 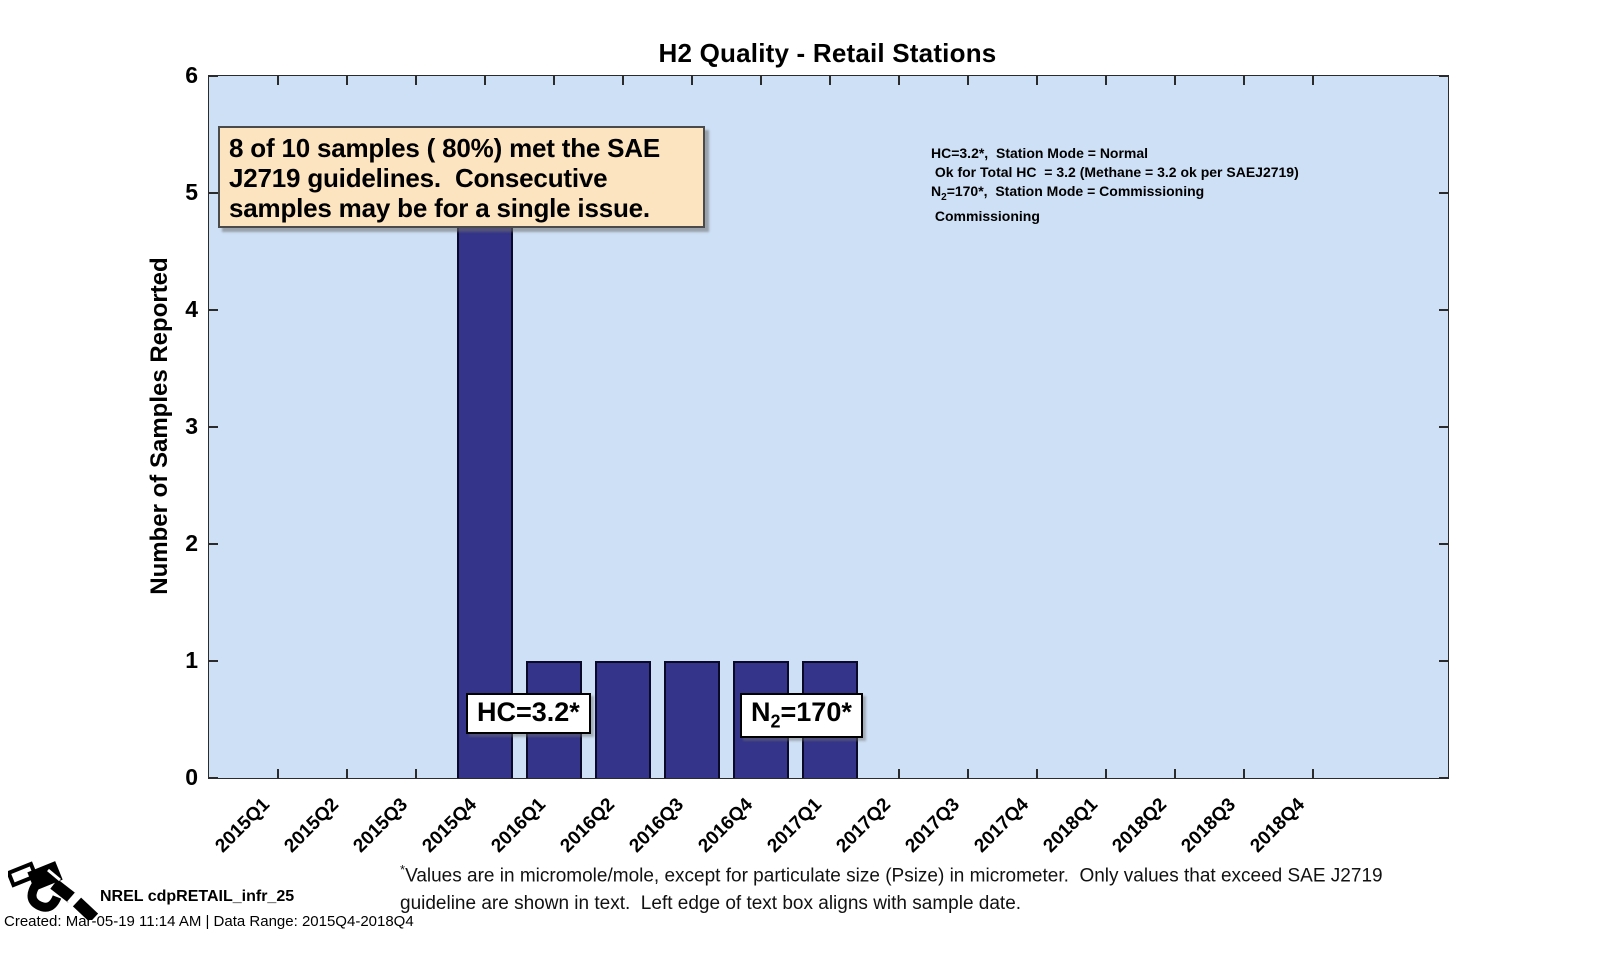 I want to click on callout-line: 8 of 10 samples ( 80%) met the SAE, so click(x=445, y=148).